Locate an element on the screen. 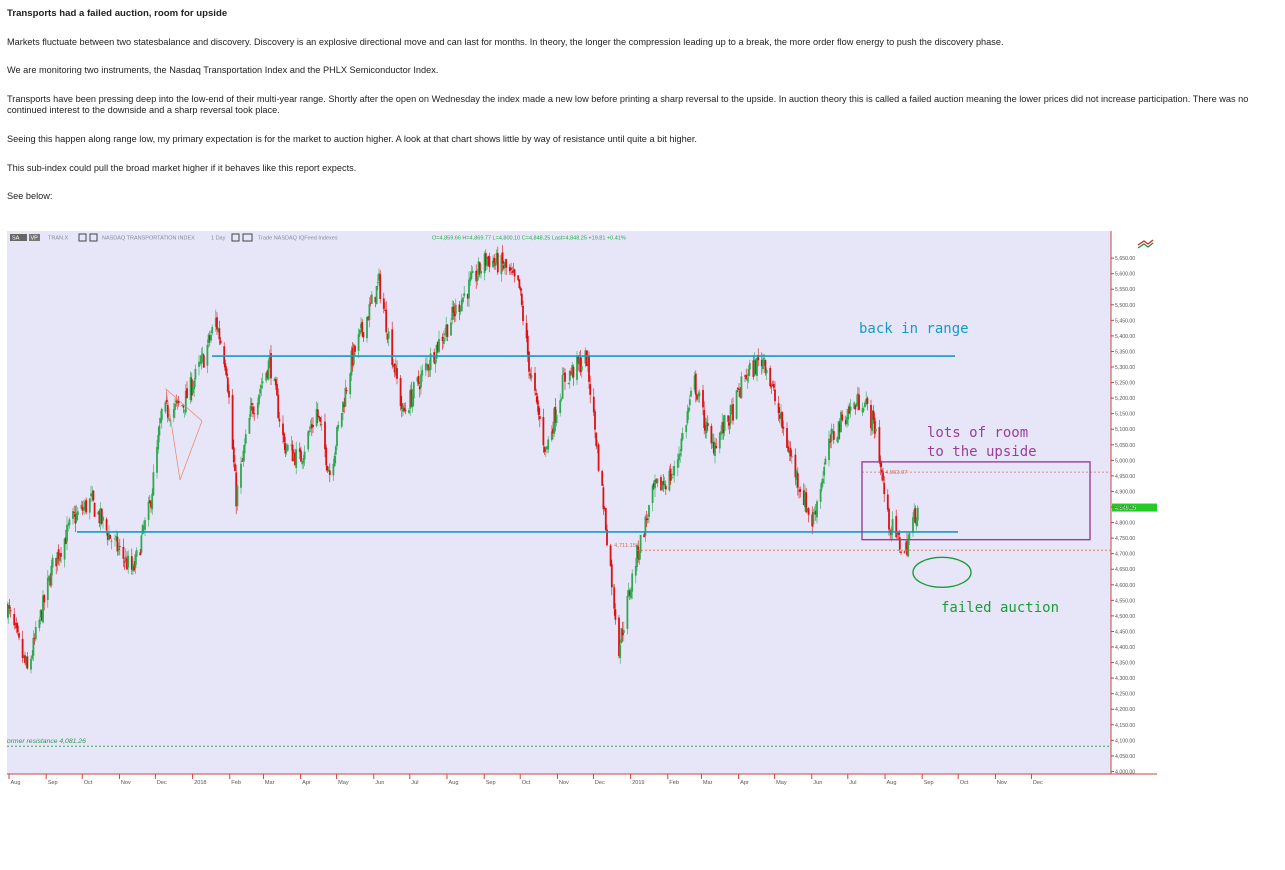 This screenshot has width=1285, height=870. y-tick-label: 4,300.00 is located at coordinates (1125, 679).